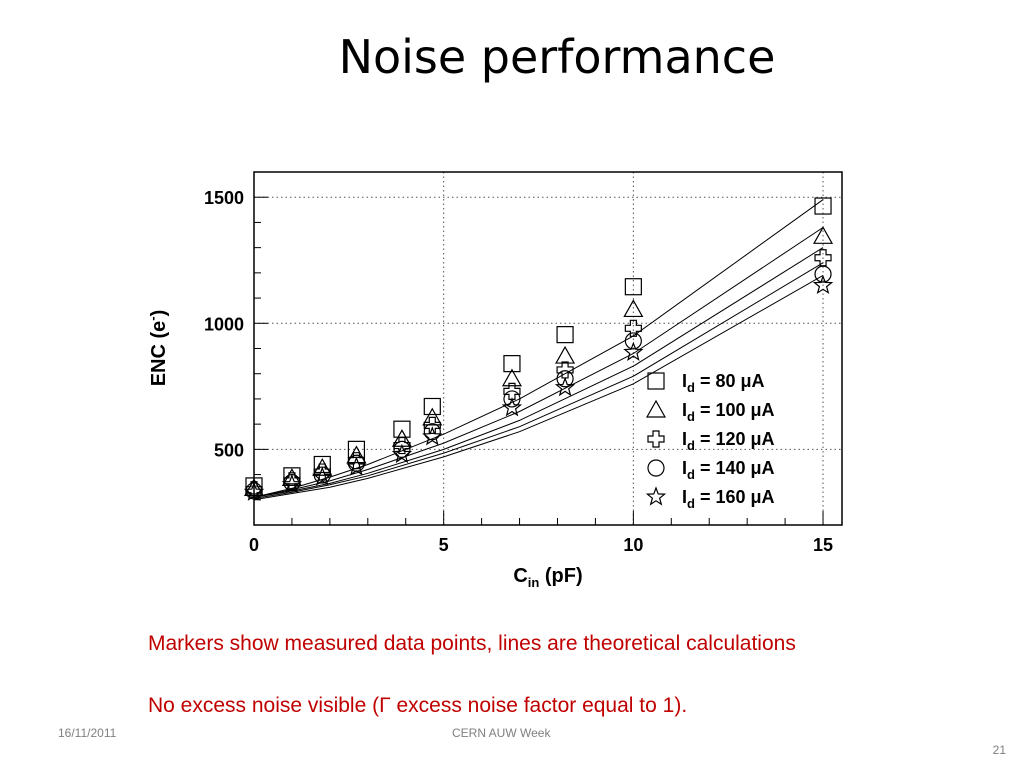 The width and height of the screenshot is (1024, 768). Describe the element at coordinates (656, 496) in the screenshot. I see `legend-marker-star` at that location.